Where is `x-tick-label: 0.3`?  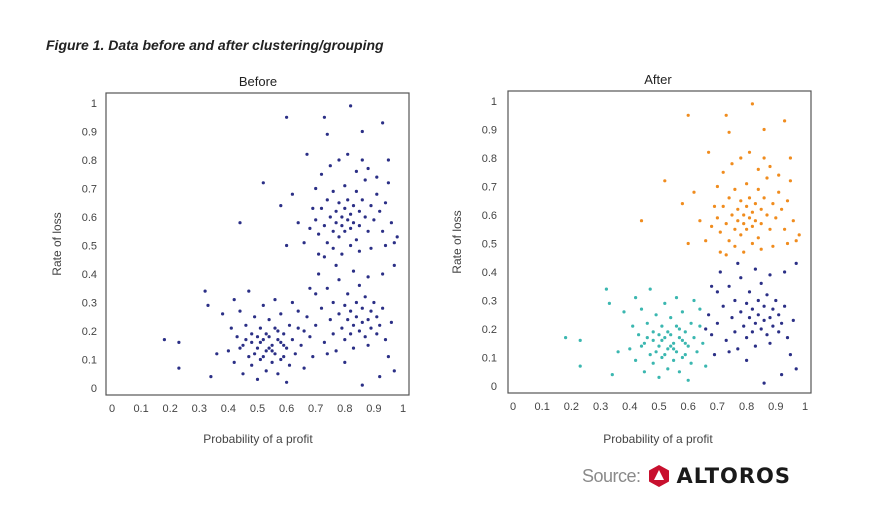
x-tick-label: 0.3 is located at coordinates (600, 407).